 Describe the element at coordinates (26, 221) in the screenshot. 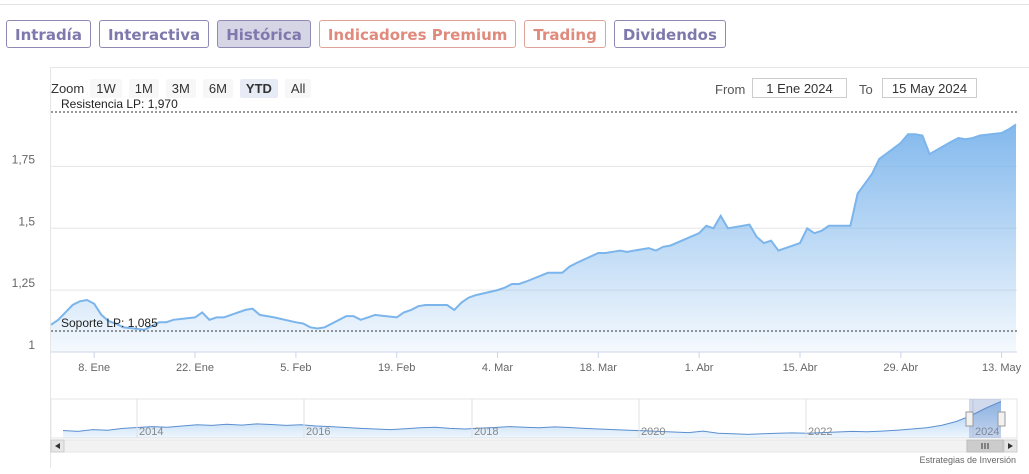

I see `y-tick-label: 1,5` at that location.